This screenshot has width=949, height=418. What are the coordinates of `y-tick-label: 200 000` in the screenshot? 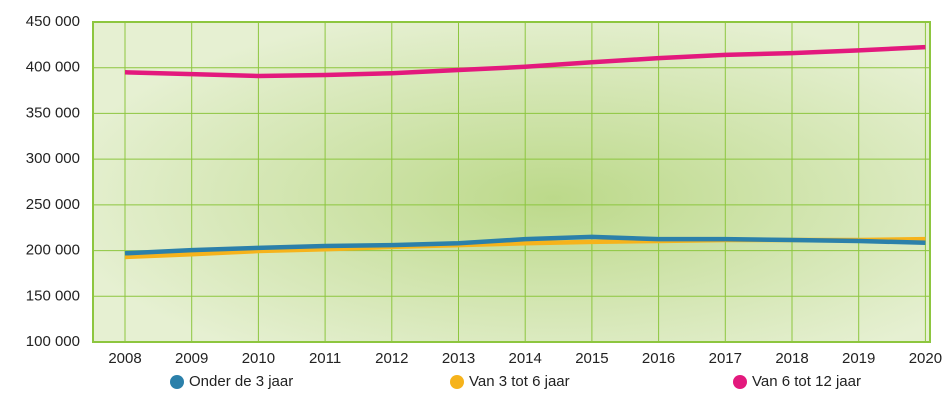 It's located at (53, 250).